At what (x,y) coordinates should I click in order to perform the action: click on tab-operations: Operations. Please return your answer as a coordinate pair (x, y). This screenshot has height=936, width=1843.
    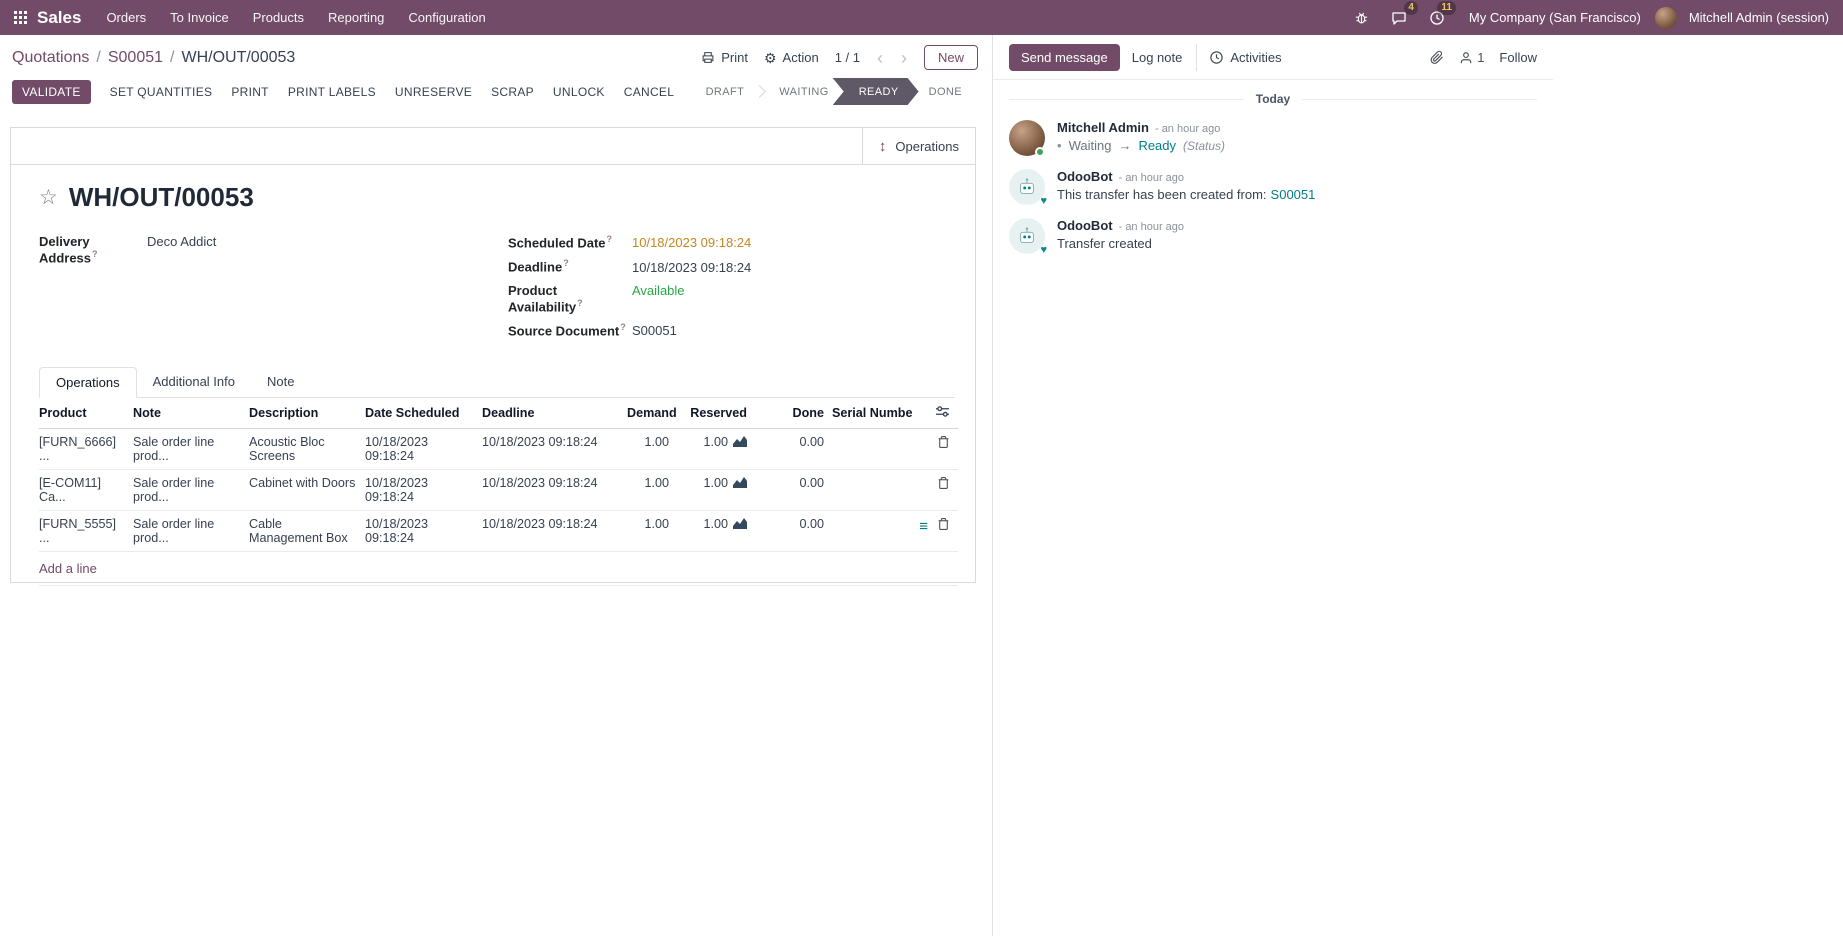
    Looking at the image, I should click on (88, 383).